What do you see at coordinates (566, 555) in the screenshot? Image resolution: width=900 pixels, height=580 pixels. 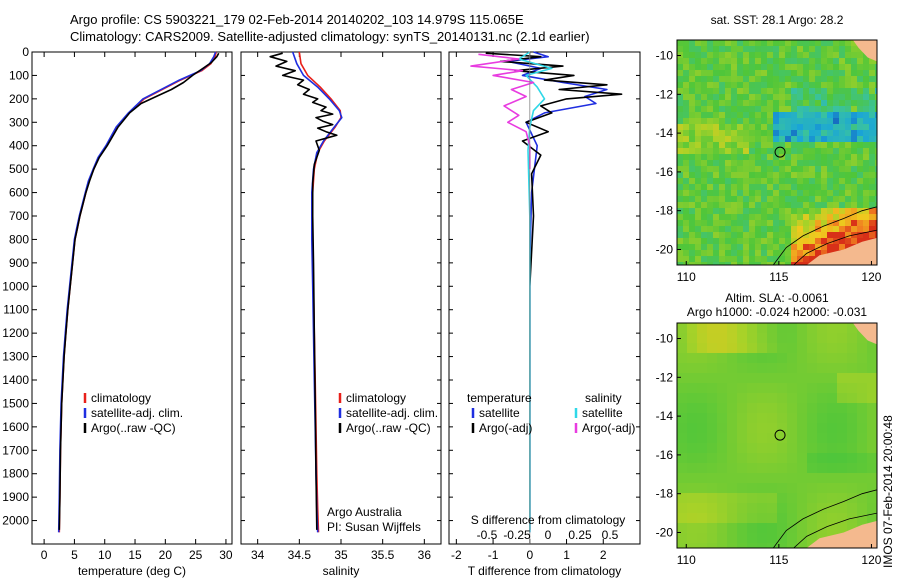 I see `x-tick-label: 1` at bounding box center [566, 555].